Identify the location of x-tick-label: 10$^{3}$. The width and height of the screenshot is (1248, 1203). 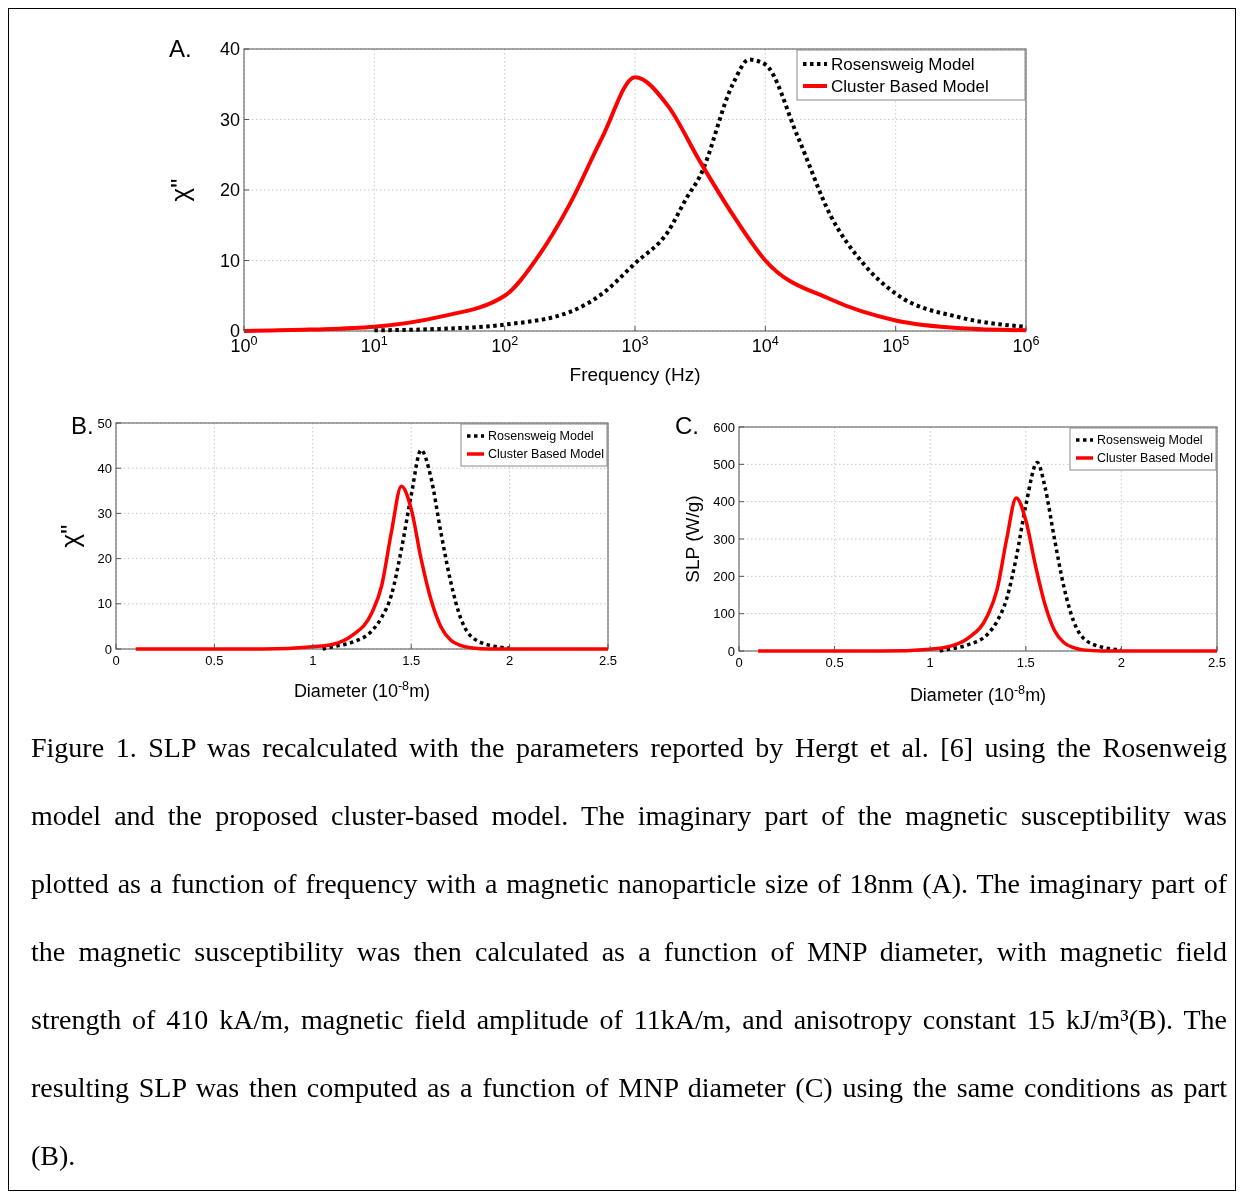
(635, 345).